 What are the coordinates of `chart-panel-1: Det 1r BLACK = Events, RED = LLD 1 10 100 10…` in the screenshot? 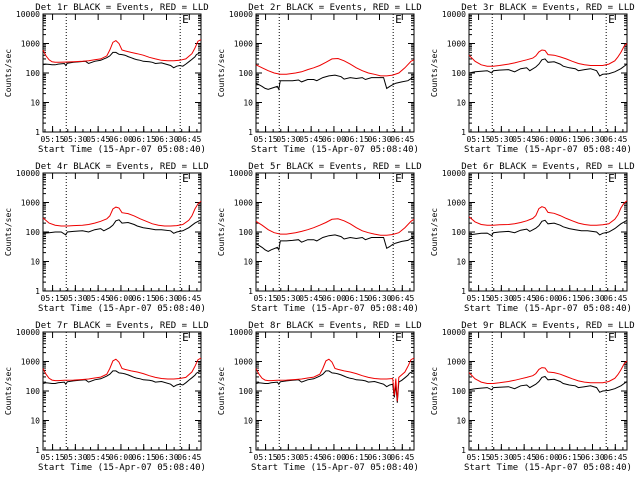 It's located at (106, 79).